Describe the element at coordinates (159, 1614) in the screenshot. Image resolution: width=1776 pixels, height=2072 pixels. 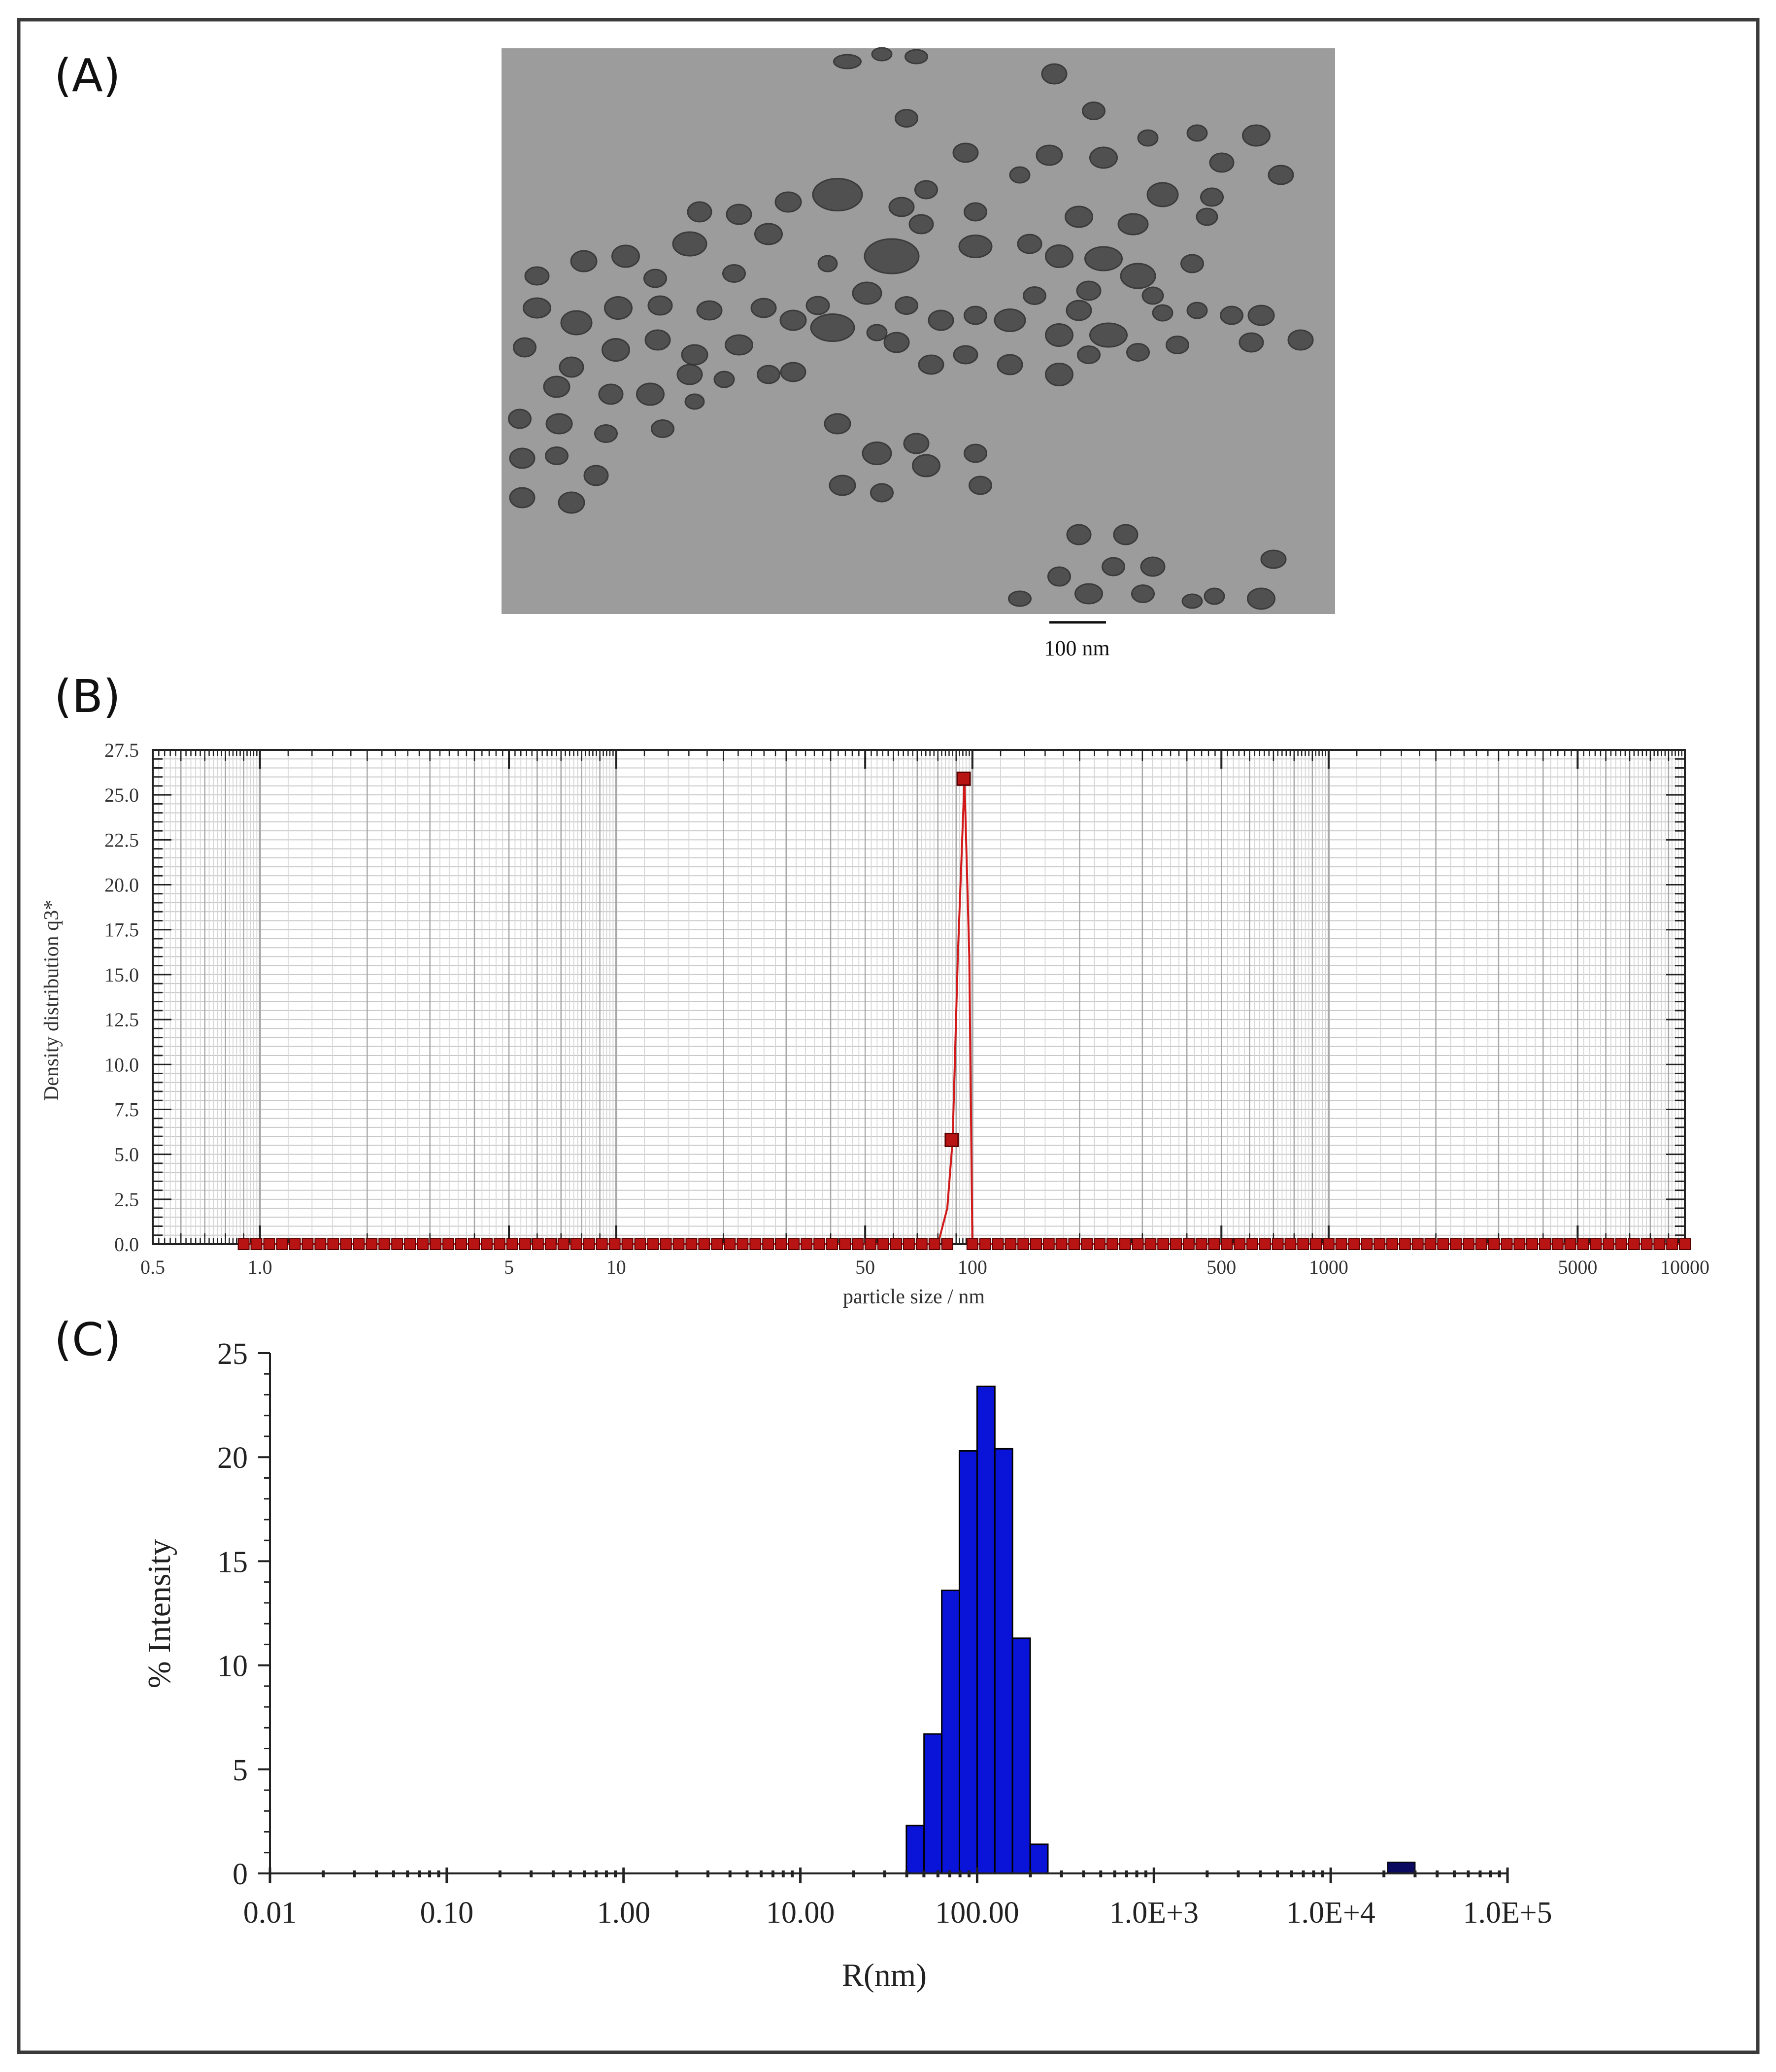
I see `chart-c-y-axis-label: % Intensity` at that location.